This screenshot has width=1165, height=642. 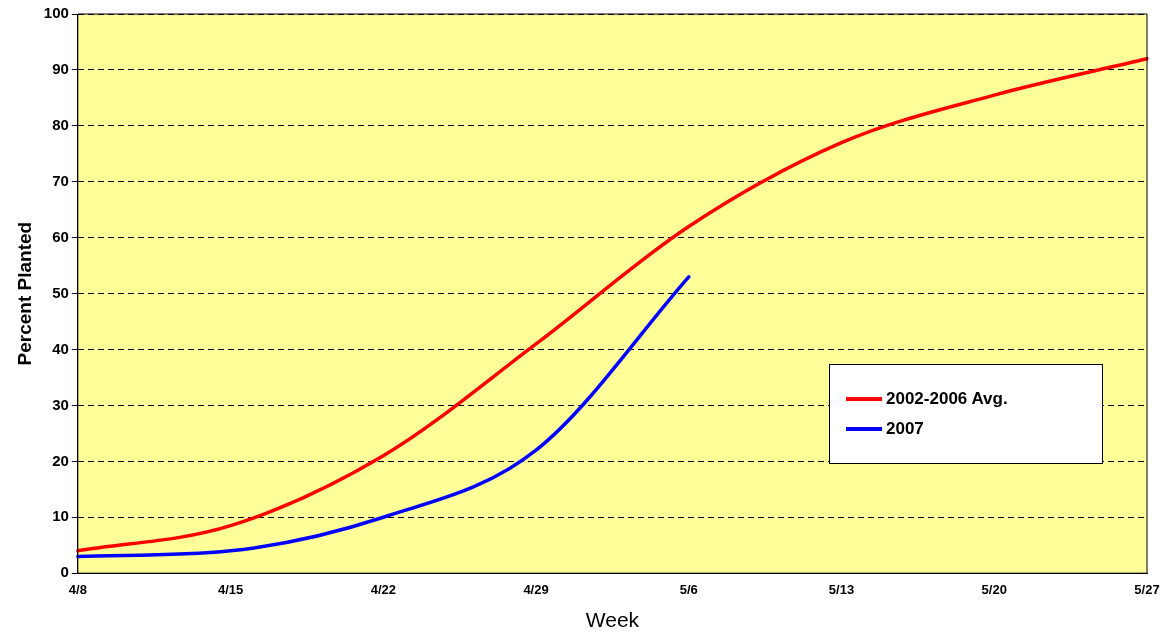 What do you see at coordinates (536, 589) in the screenshot?
I see `x-tick-label: 4/29` at bounding box center [536, 589].